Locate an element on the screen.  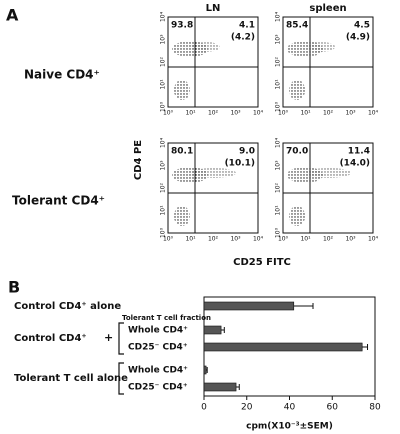
row-label: Naive CD4⁺ is located at coordinates (62, 75).